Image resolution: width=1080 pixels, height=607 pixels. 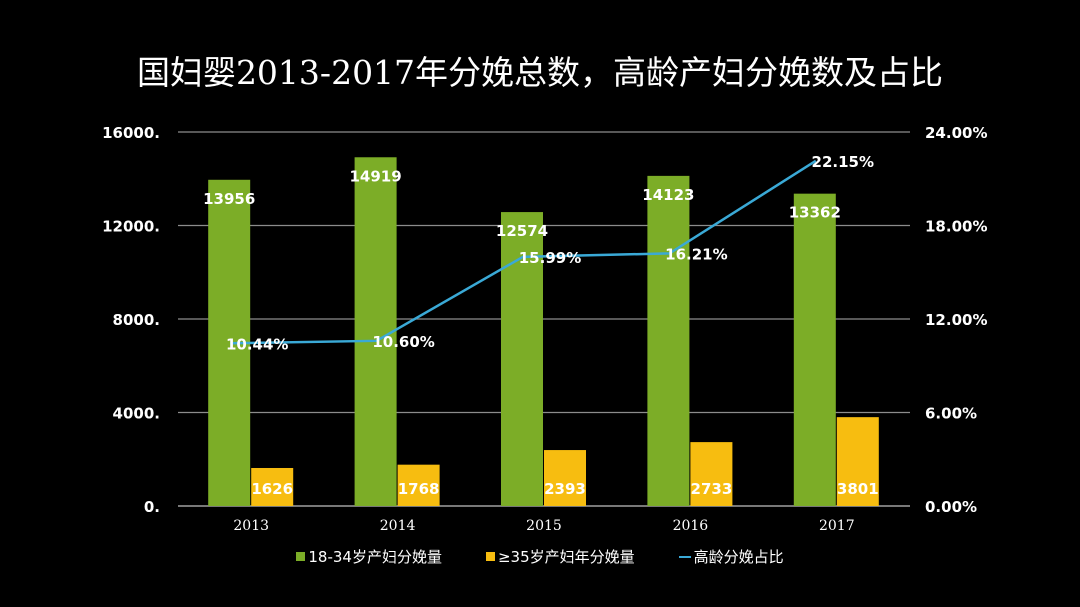 I want to click on data-label-35plus: 2393, so click(x=565, y=489).